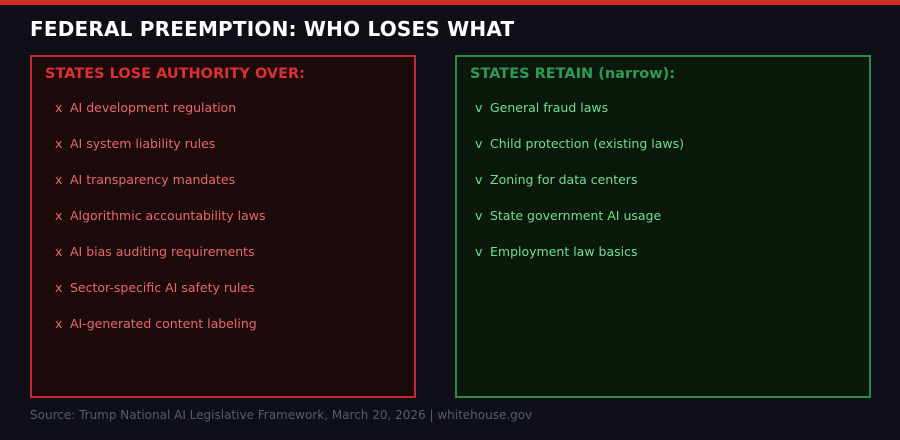  What do you see at coordinates (175, 74) in the screenshot?
I see `panel-title: STATES LOSE AUTHORITY OVER:` at bounding box center [175, 74].